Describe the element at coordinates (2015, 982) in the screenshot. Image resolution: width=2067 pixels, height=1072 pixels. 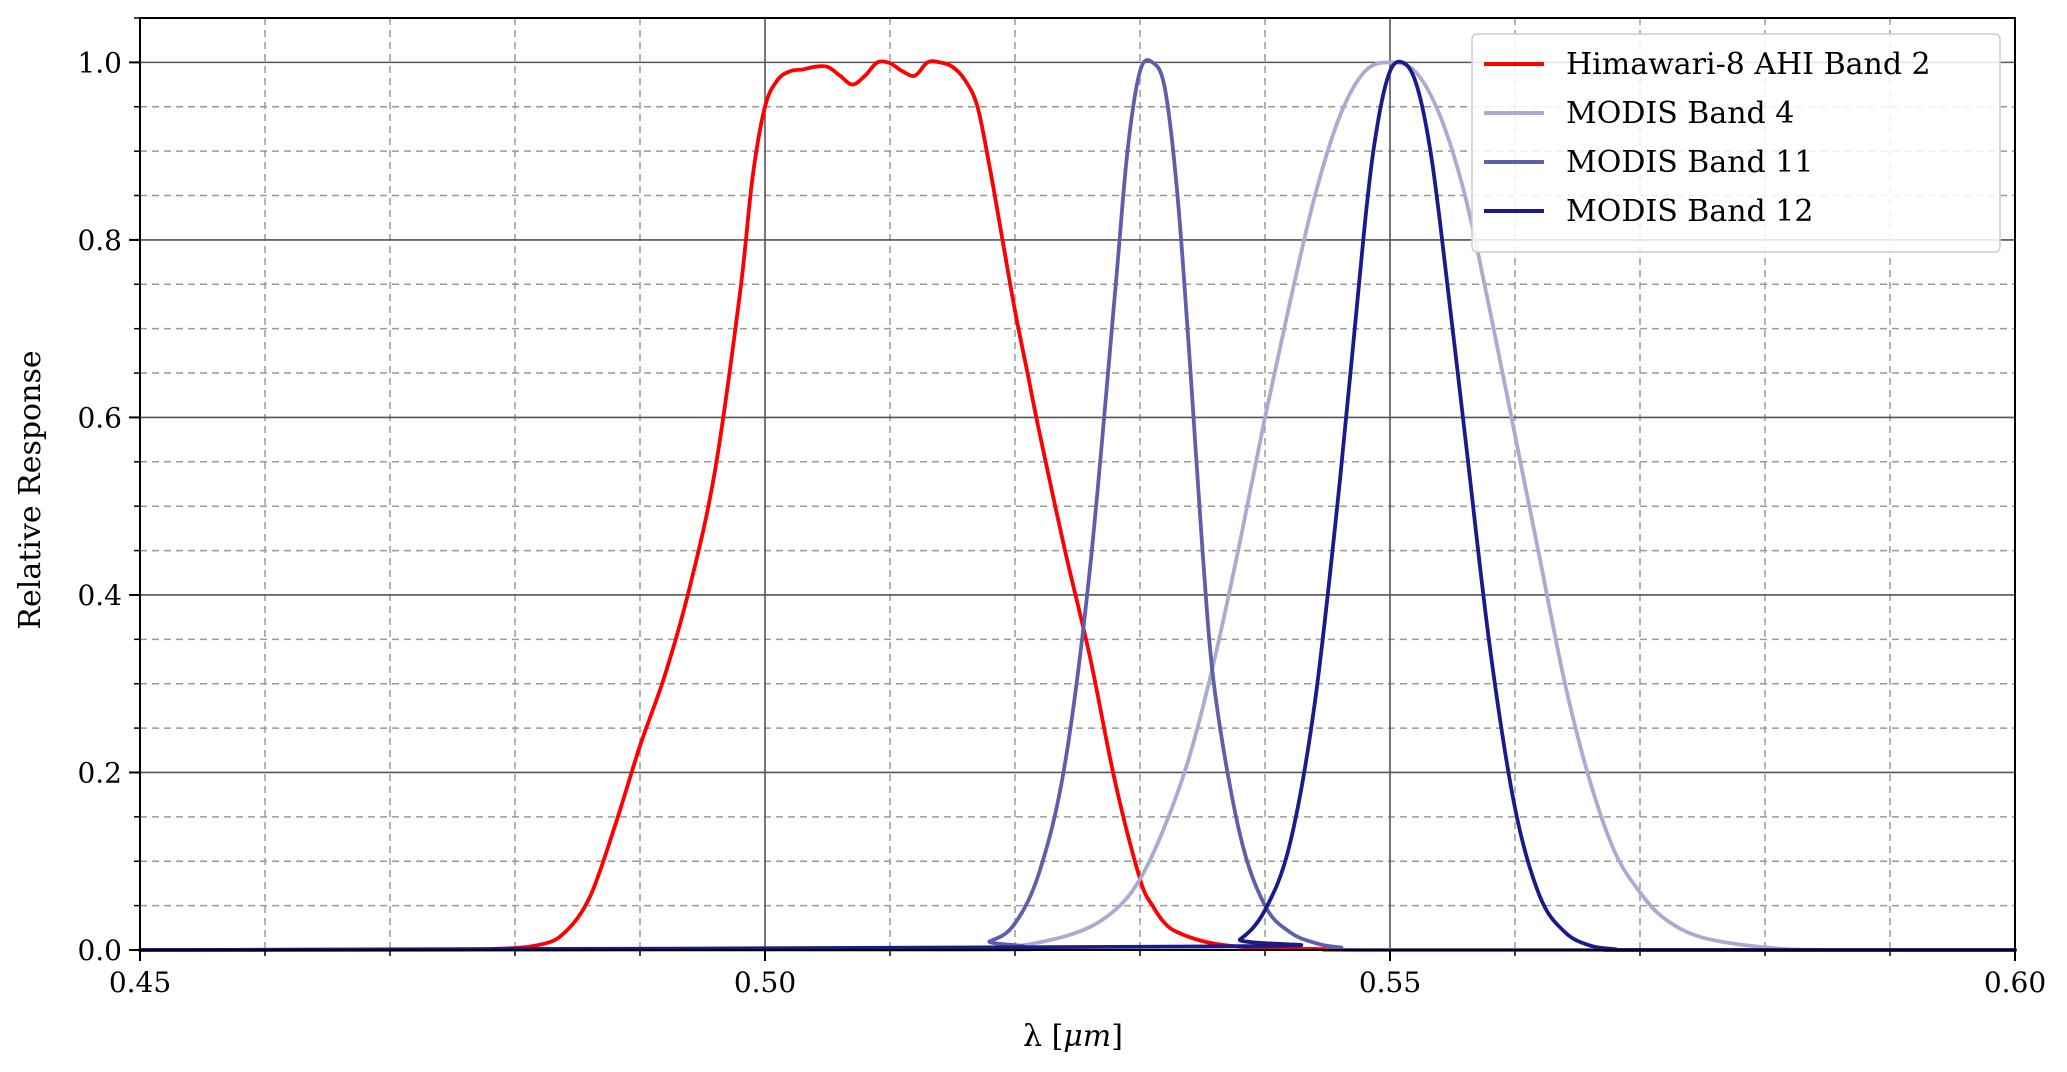
I see `x-tick-label: 0.60` at that location.